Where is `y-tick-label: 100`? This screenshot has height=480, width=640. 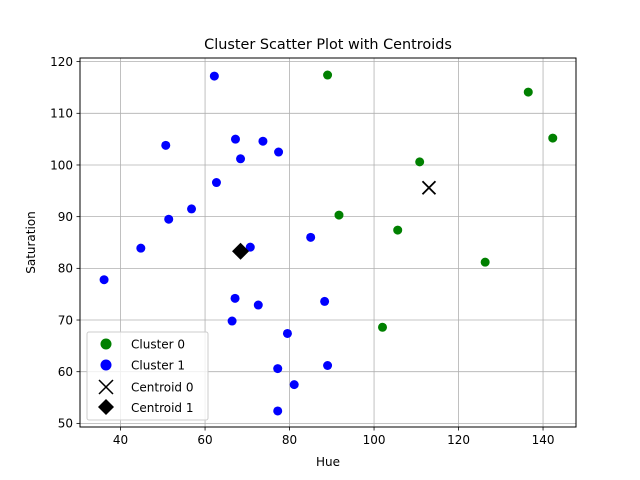
y-tick-label: 100 is located at coordinates (61, 165).